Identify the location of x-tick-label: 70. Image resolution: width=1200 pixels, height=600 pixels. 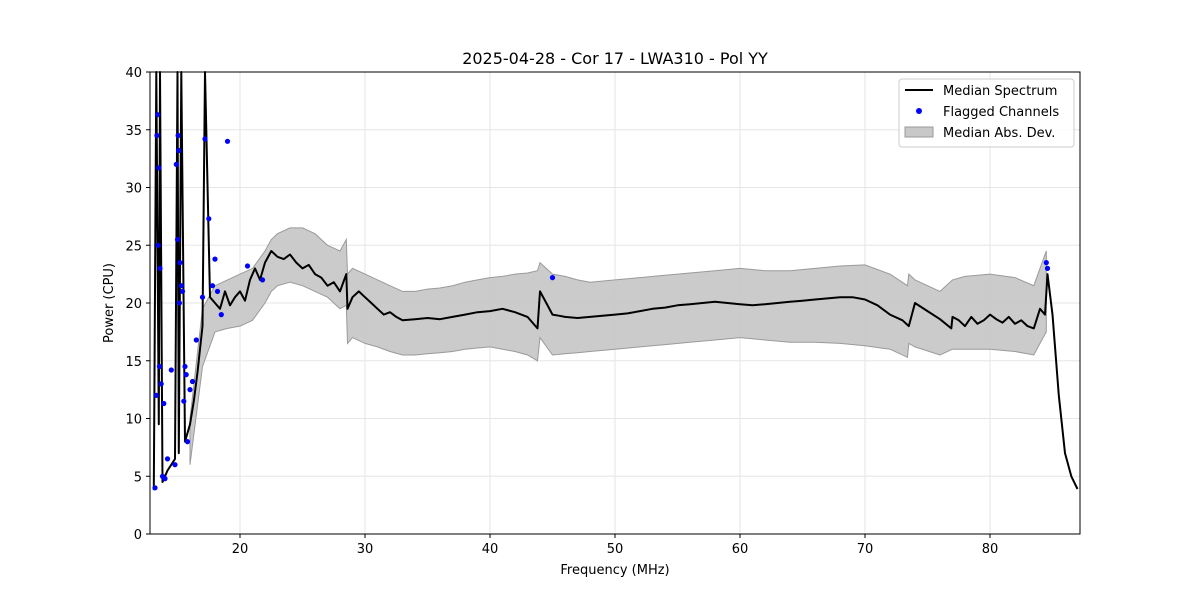
(865, 549).